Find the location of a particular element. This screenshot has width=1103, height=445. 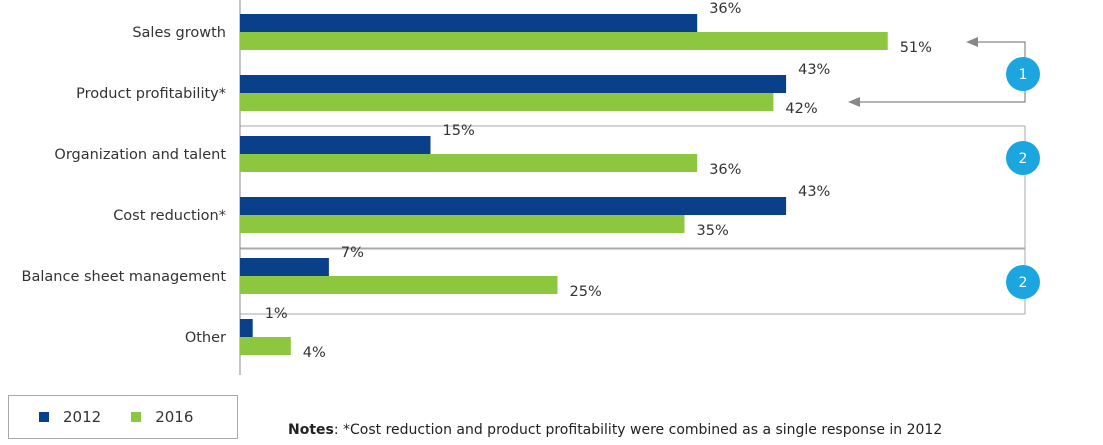

annotation-marker-2-a-label: 2 is located at coordinates (1023, 159).